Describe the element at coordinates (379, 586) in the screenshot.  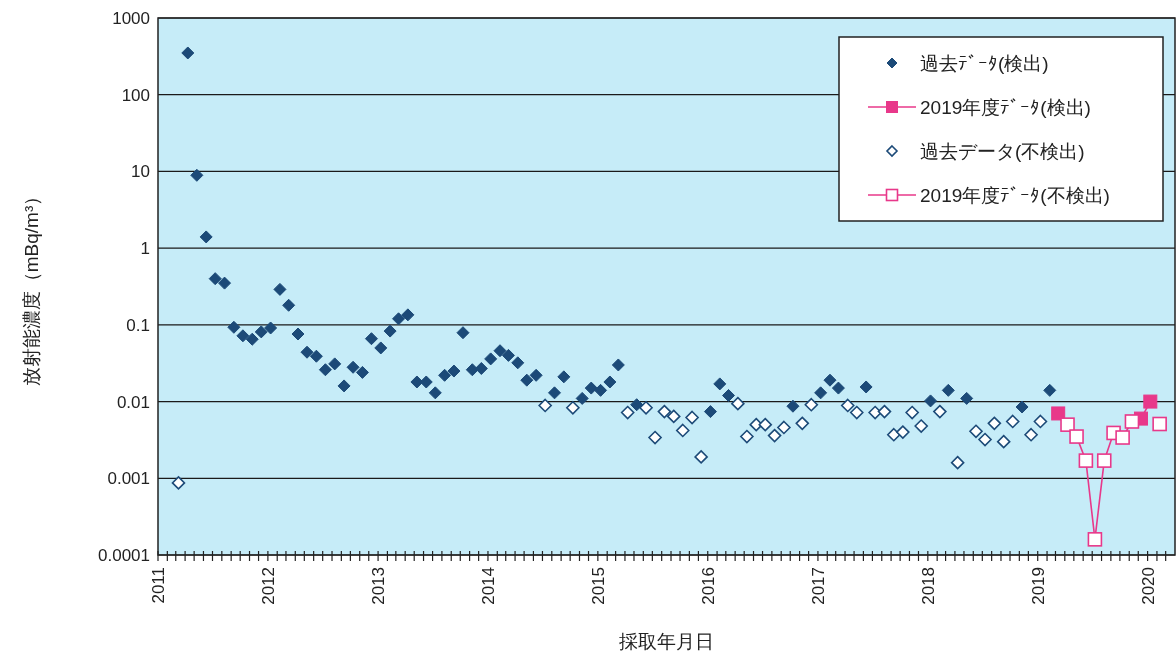
I see `x-tick-label: 2013` at that location.